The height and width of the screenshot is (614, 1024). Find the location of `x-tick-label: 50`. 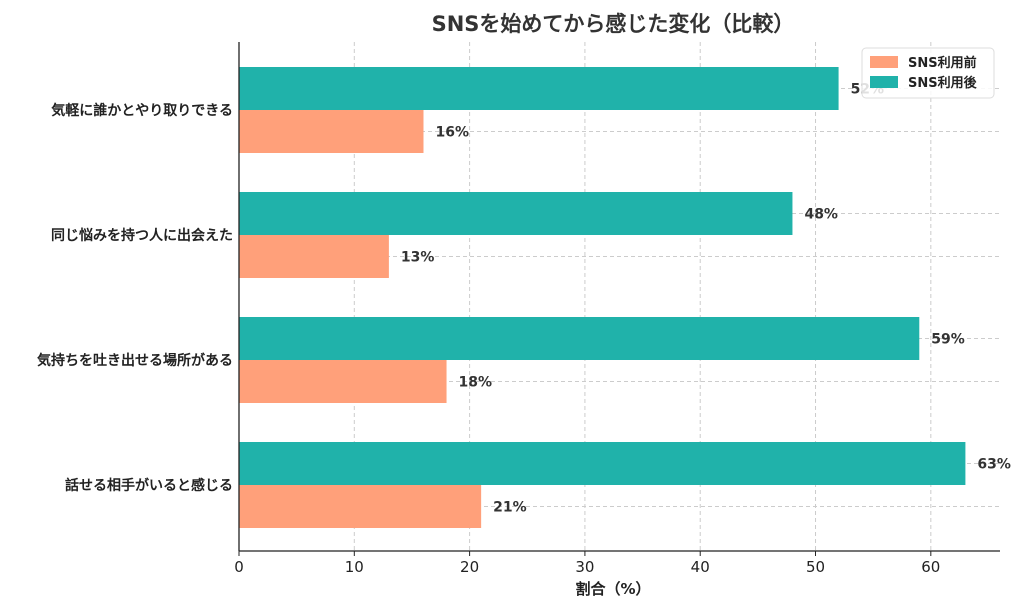

x-tick-label: 50 is located at coordinates (815, 567).